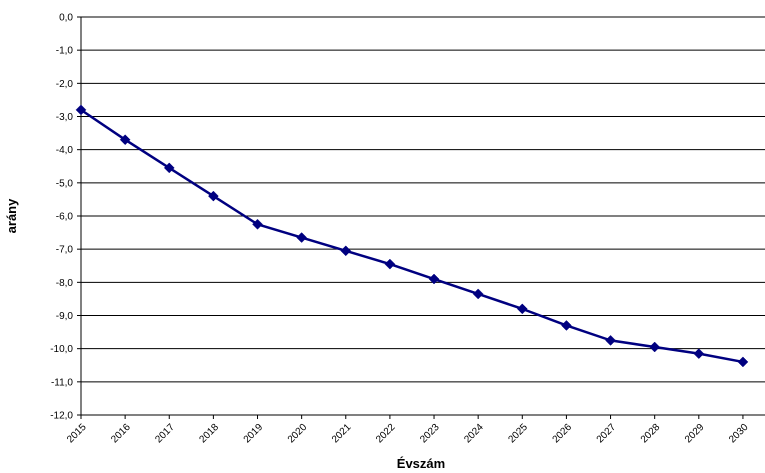  What do you see at coordinates (77, 434) in the screenshot?
I see `x-tick-label: 2015` at bounding box center [77, 434].